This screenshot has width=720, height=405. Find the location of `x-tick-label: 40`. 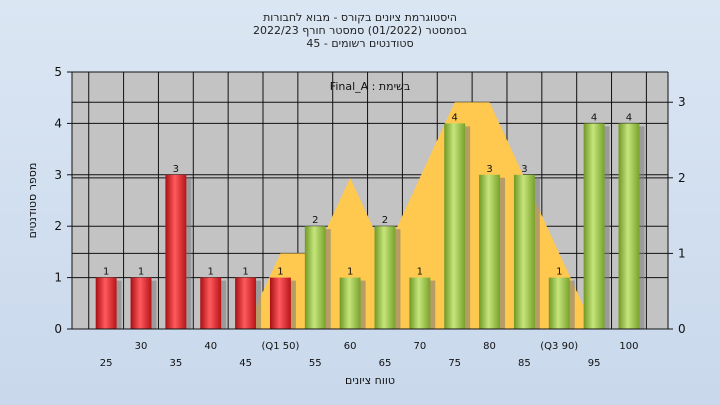

x-tick-label: 40 is located at coordinates (210, 346).